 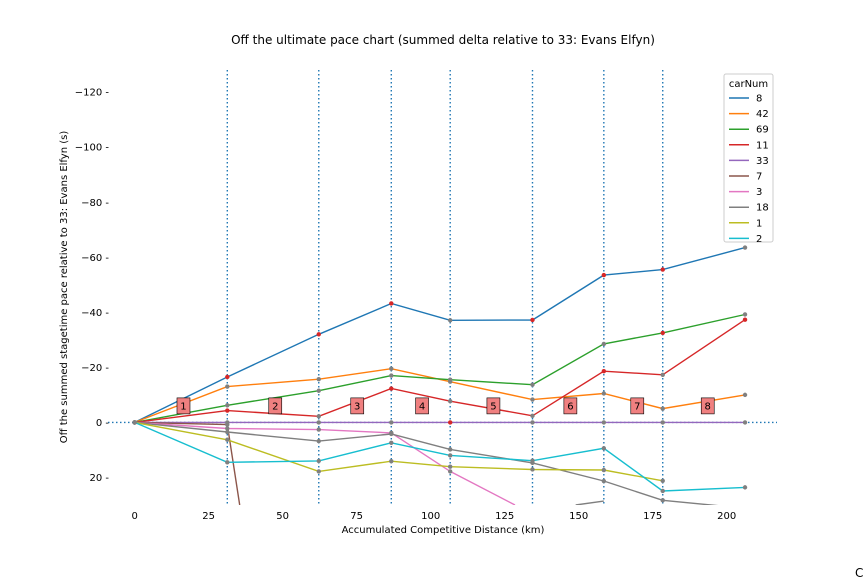 I want to click on y-tick-label: −20 -, so click(x=95, y=368).